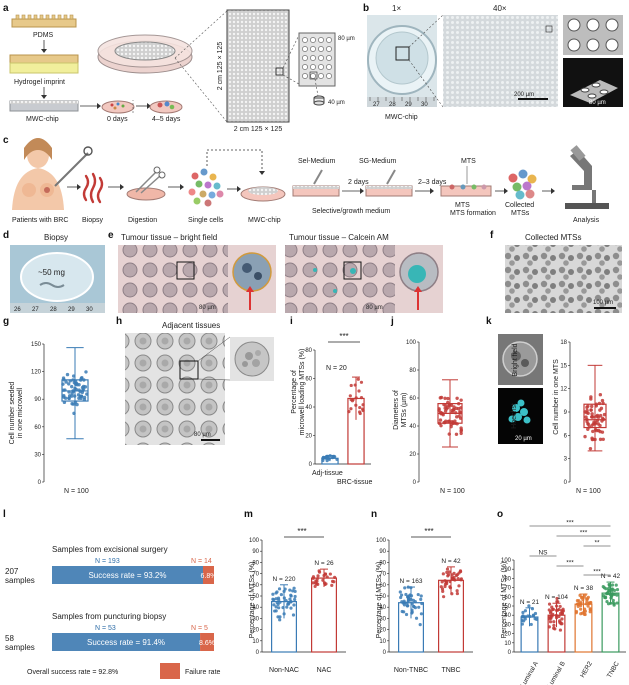 The width and height of the screenshot is (629, 685). I want to click on l-title-2: Samples from puncturing biopsy, so click(109, 616).